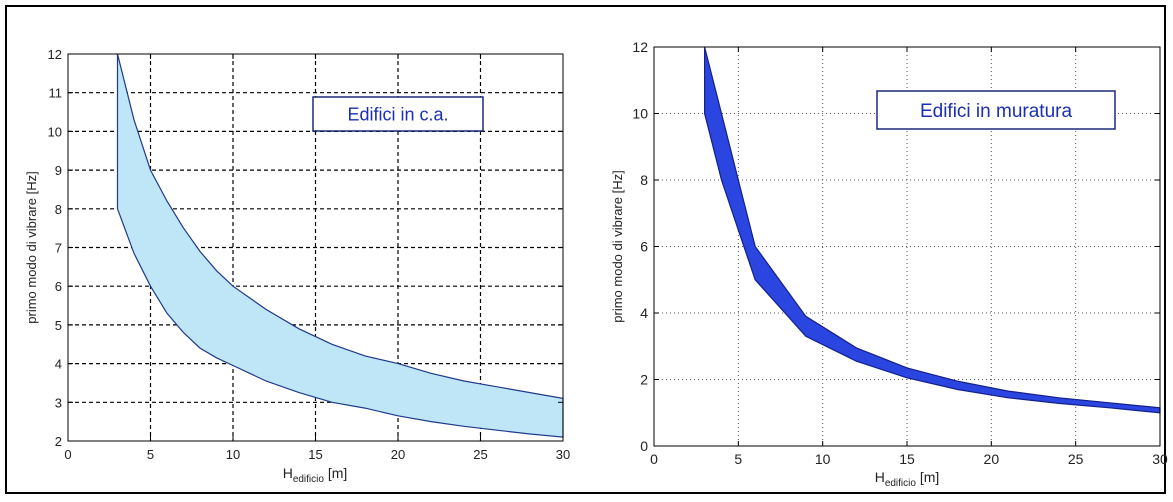 The image size is (1173, 502). Describe the element at coordinates (58, 248) in the screenshot. I see `y-tick-label: 7` at that location.